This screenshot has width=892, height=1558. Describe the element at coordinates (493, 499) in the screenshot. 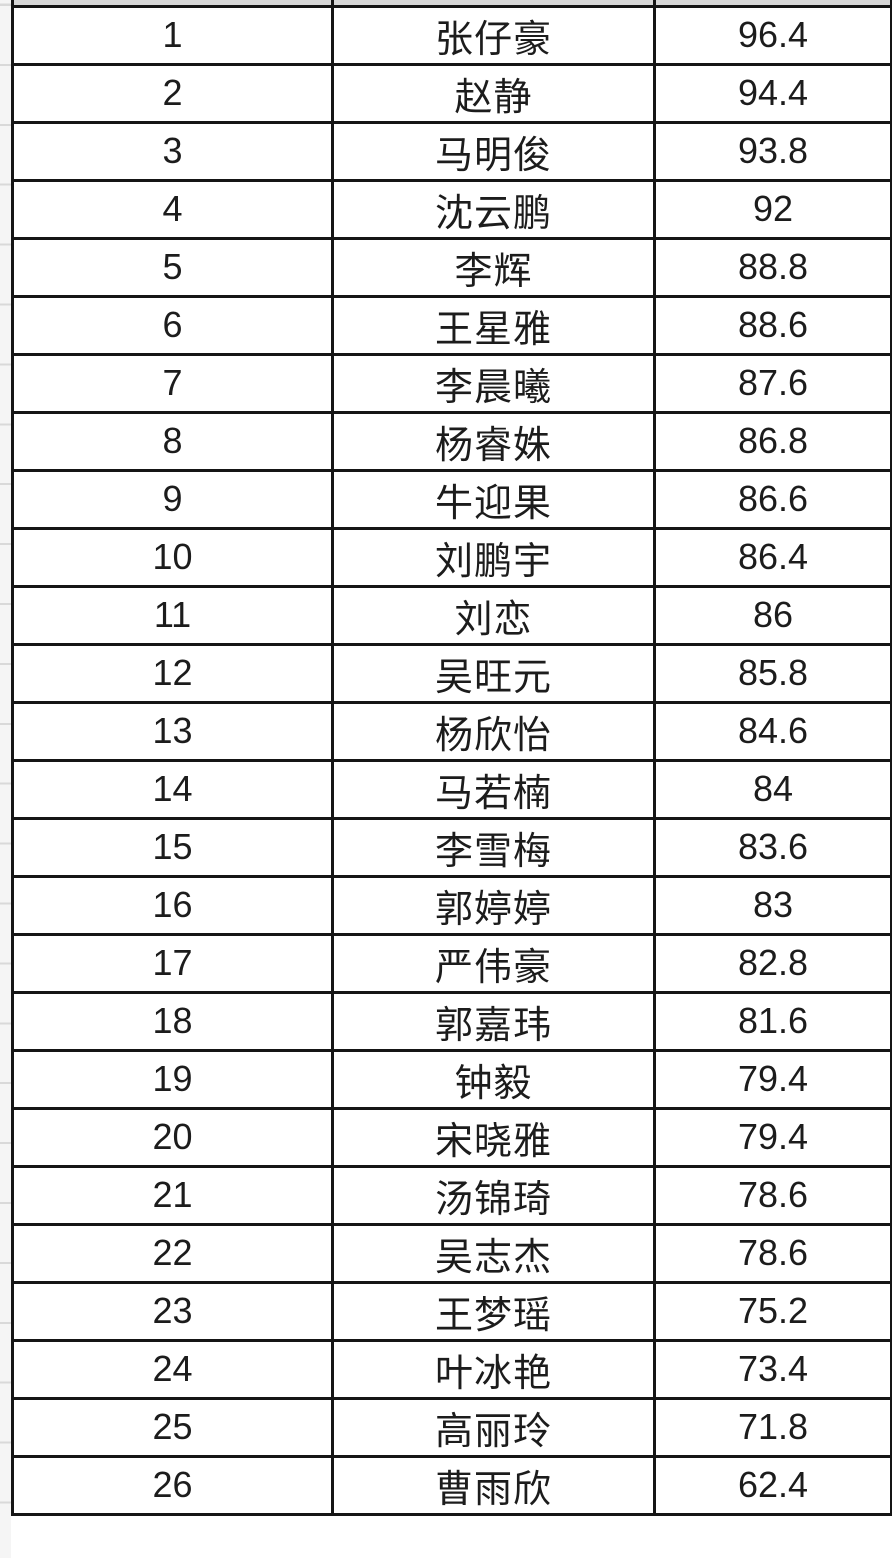

I see `name-cell: 牛迎果` at that location.